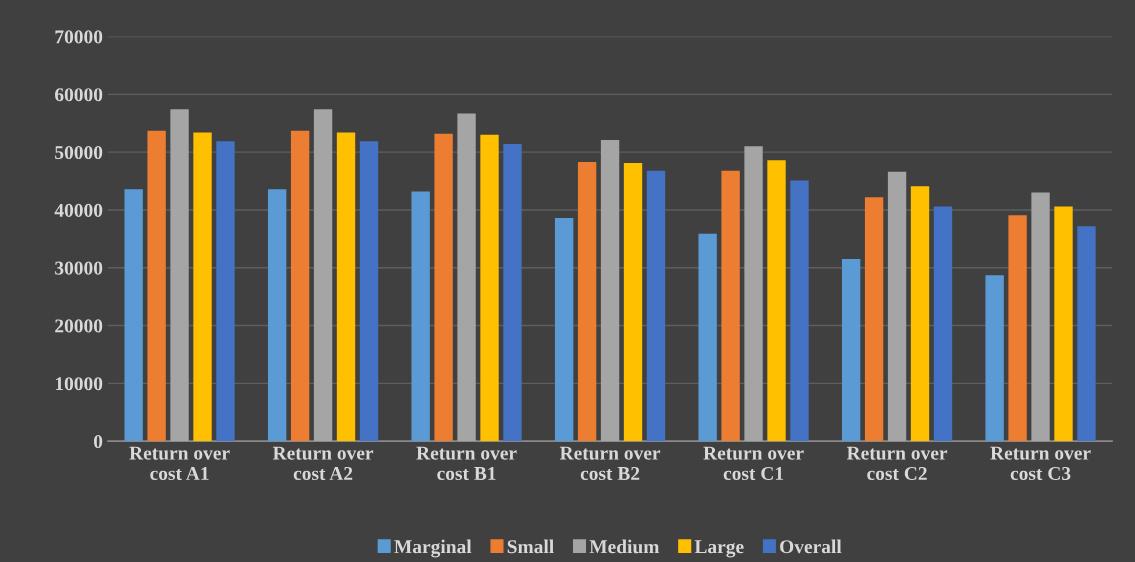 Image resolution: width=1135 pixels, height=562 pixels. Describe the element at coordinates (433, 548) in the screenshot. I see `legend-label: Marginal` at that location.